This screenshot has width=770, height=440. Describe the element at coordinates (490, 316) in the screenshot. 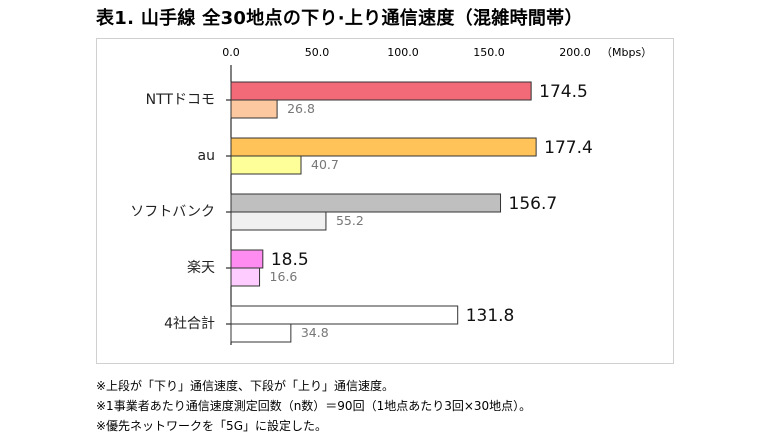

I see `download-value-label: 131.8` at that location.